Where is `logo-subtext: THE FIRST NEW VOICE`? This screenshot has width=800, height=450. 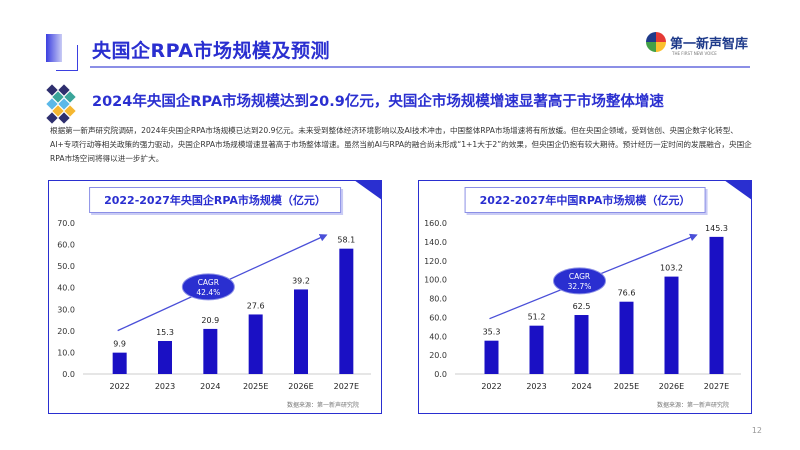 logo-subtext: THE FIRST NEW VOICE is located at coordinates (694, 53).